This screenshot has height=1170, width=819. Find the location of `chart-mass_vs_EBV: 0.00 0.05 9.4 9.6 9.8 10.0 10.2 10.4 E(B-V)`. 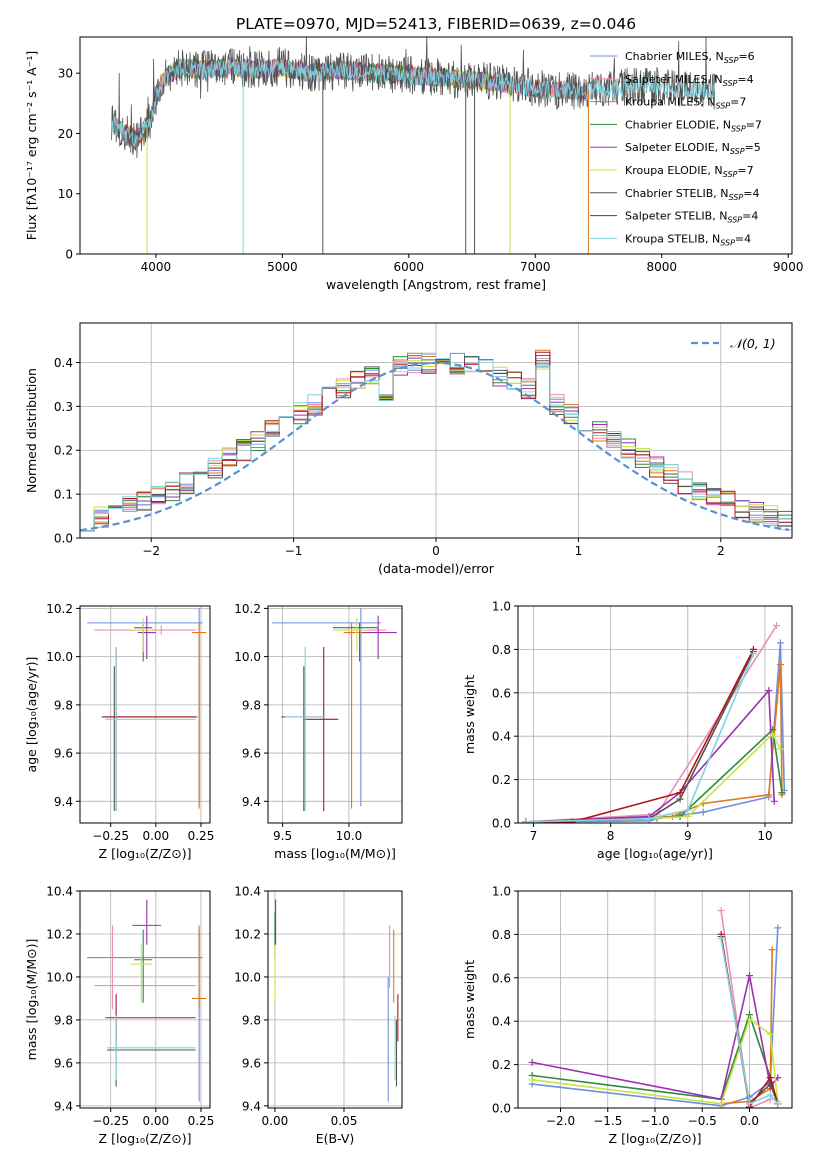

chart-mass_vs_EBV: 0.00 0.05 9.4 9.6 9.8 10.0 10.2 10.4 E(B-V) is located at coordinates (318, 1015).